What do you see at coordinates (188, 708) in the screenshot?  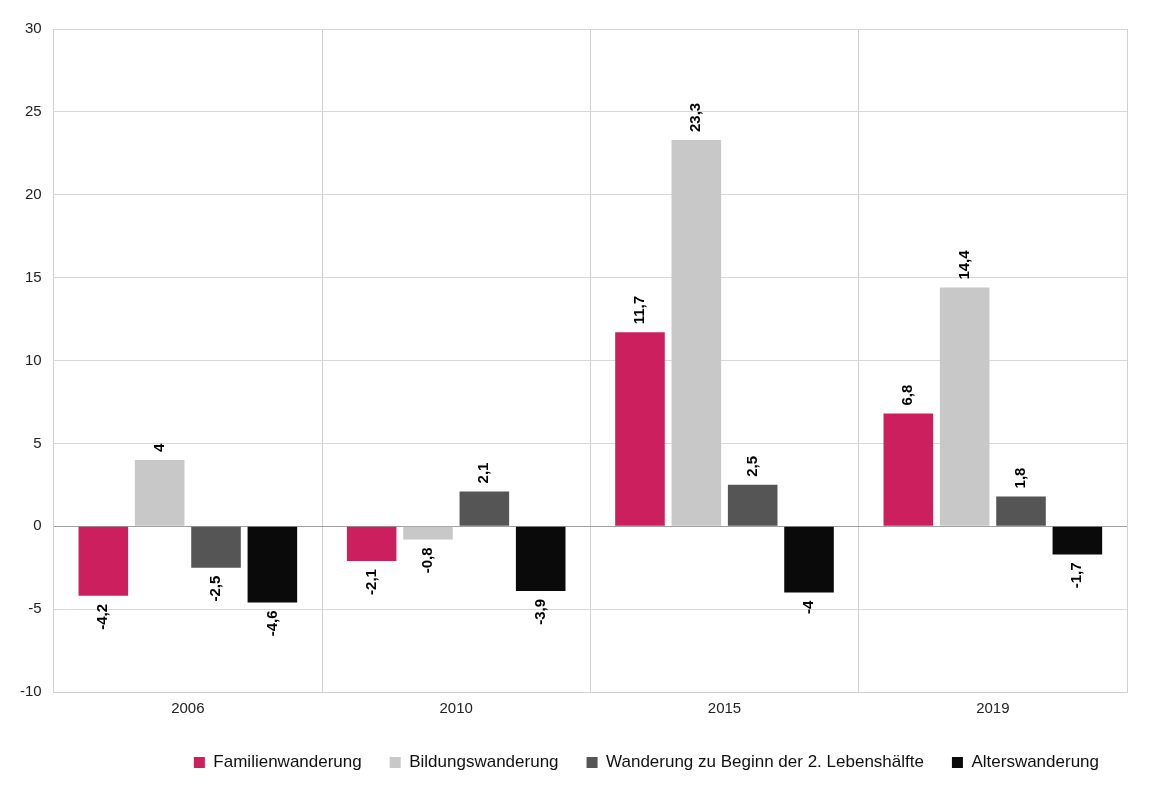 I see `x-tick-label: 2006` at bounding box center [188, 708].